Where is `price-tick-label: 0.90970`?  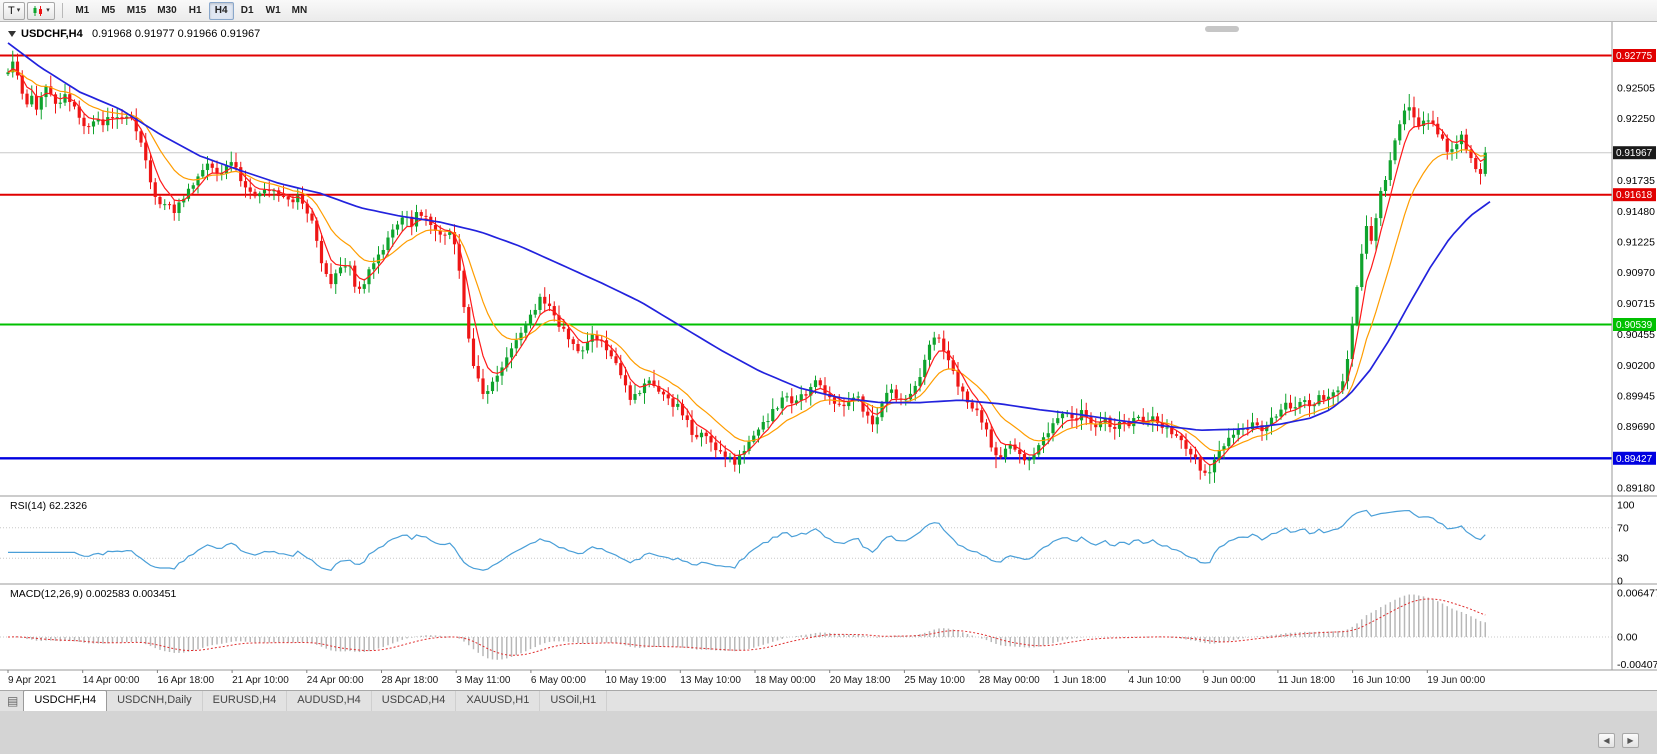 price-tick-label: 0.90970 is located at coordinates (1636, 273).